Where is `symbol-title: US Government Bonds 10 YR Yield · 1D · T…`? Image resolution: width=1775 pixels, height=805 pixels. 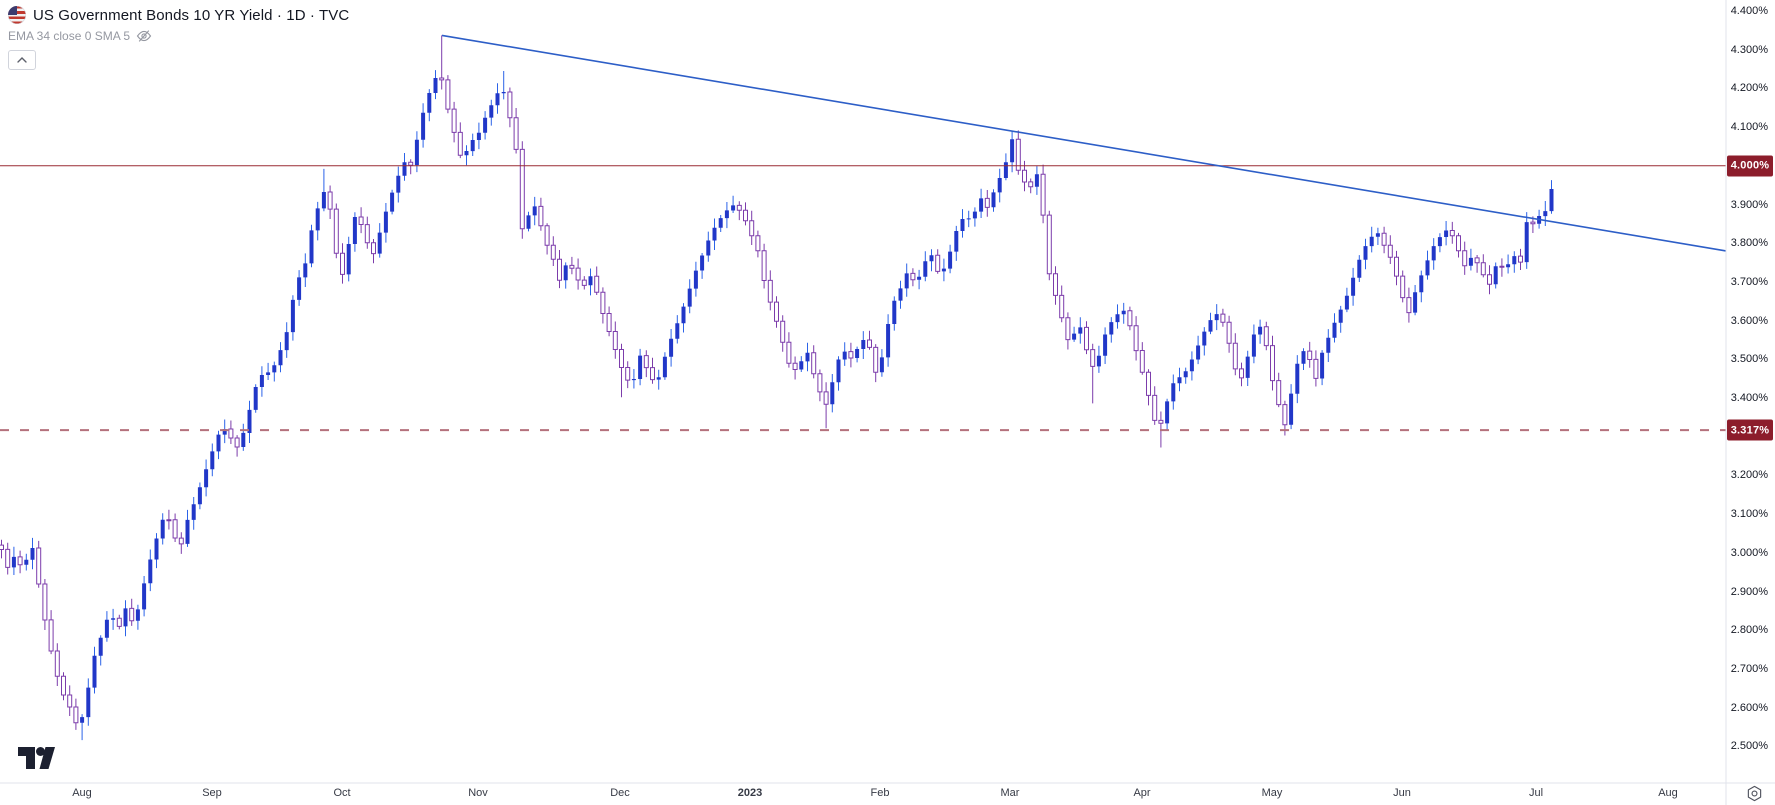
symbol-title: US Government Bonds 10 YR Yield · 1D · T… is located at coordinates (191, 15).